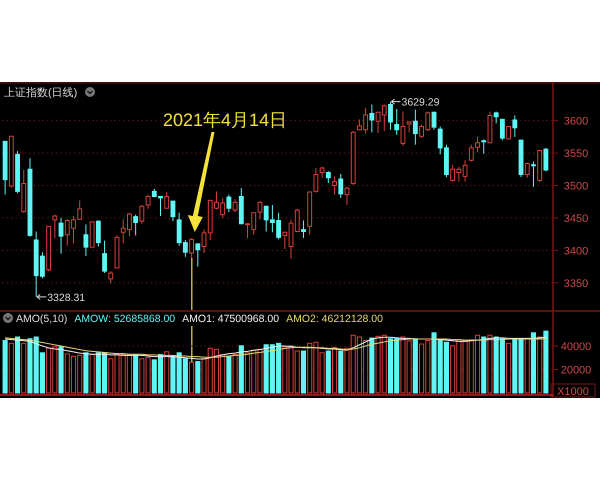  Describe the element at coordinates (125, 319) in the screenshot. I see `text: AMOW: 52685868.00` at that location.